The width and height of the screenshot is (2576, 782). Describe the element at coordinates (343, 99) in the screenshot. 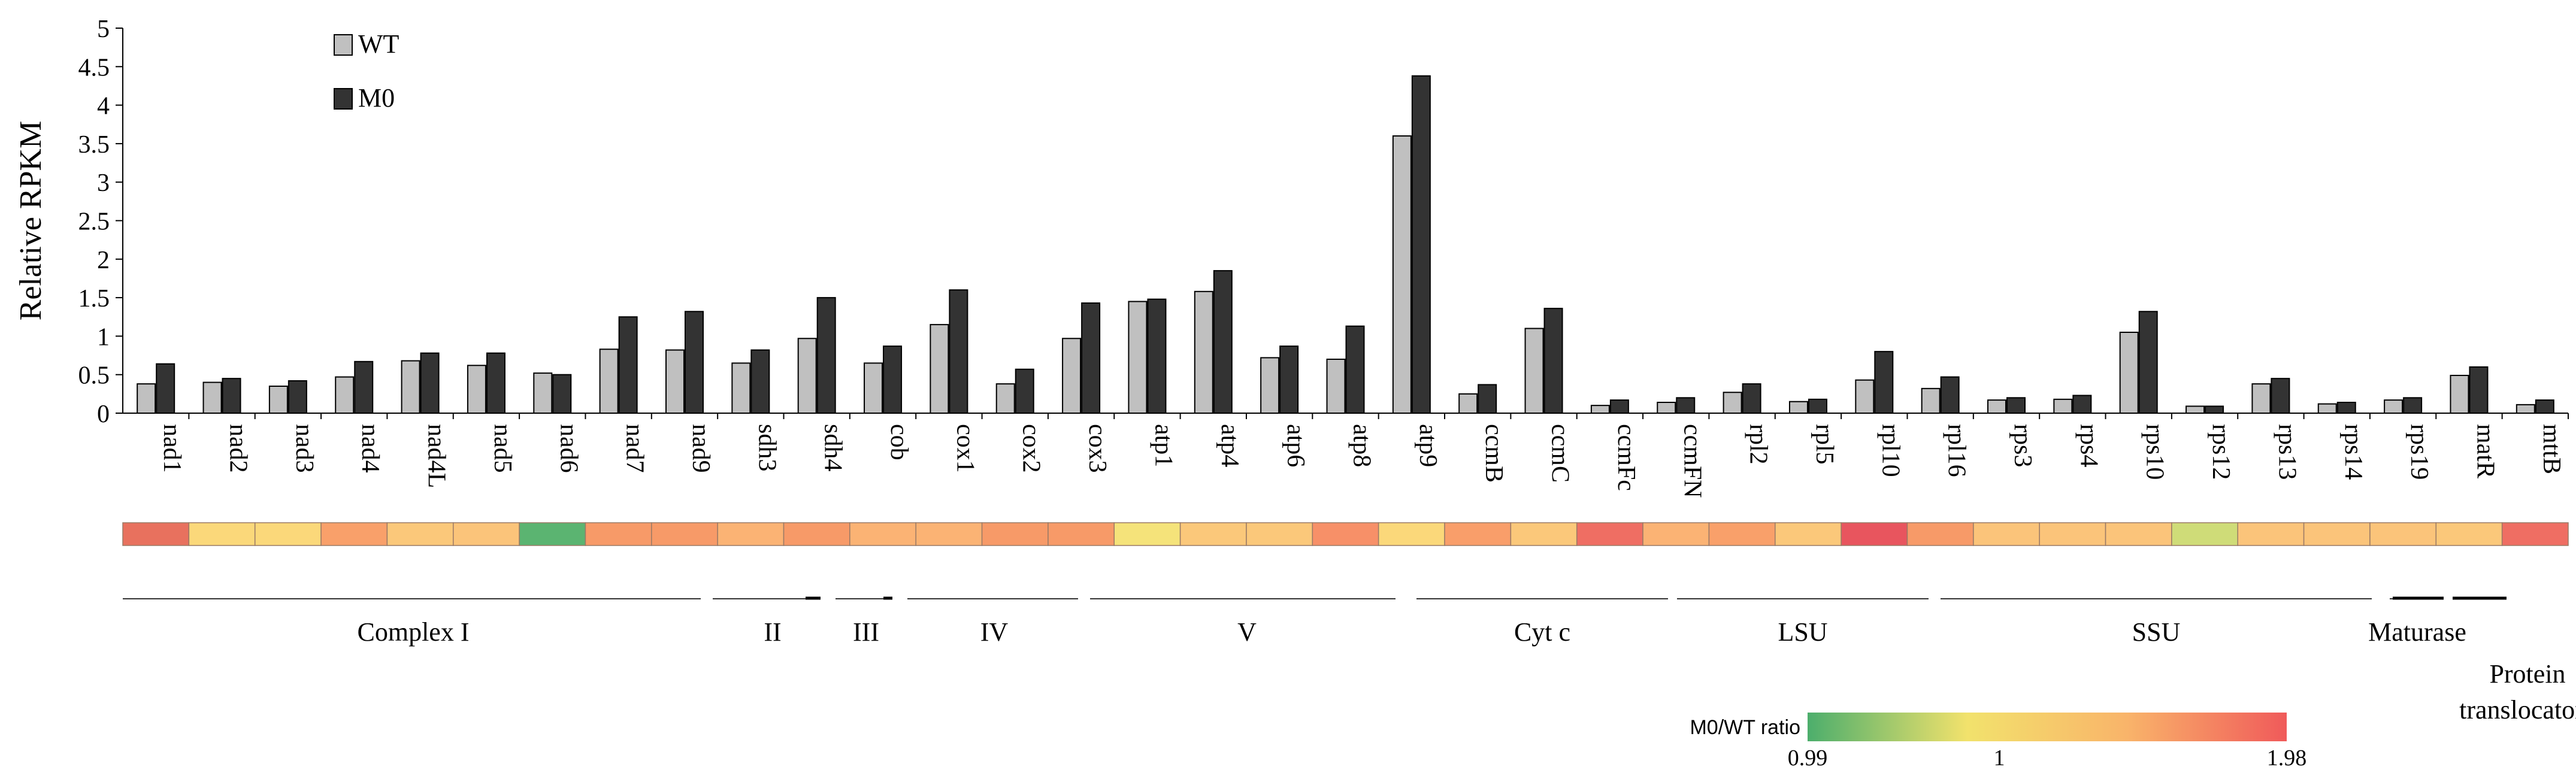

I see `legend-swatch-m0` at that location.